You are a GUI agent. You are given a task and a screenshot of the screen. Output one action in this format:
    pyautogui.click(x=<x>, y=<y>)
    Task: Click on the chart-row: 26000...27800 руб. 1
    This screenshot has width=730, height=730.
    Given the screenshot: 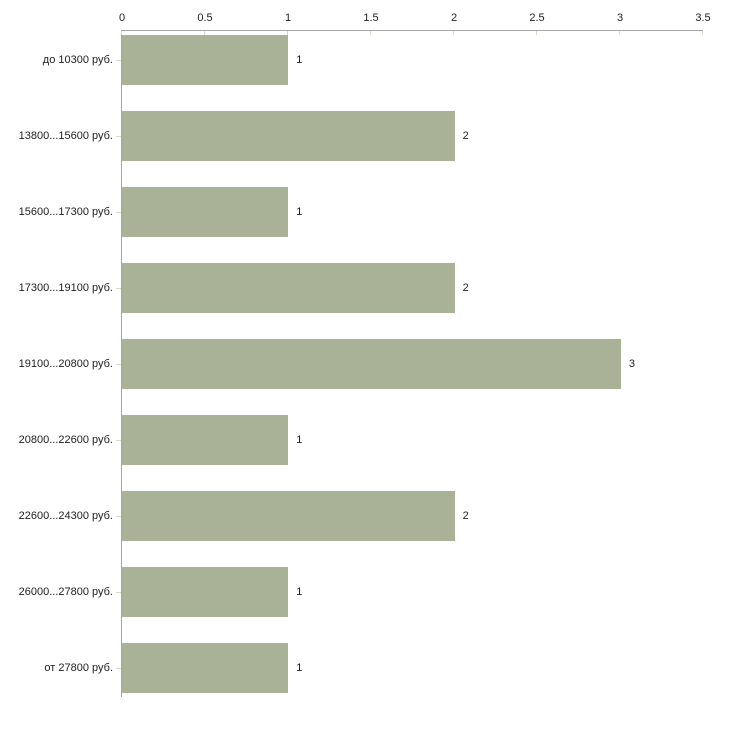 What is the action you would take?
    pyautogui.click(x=361, y=592)
    